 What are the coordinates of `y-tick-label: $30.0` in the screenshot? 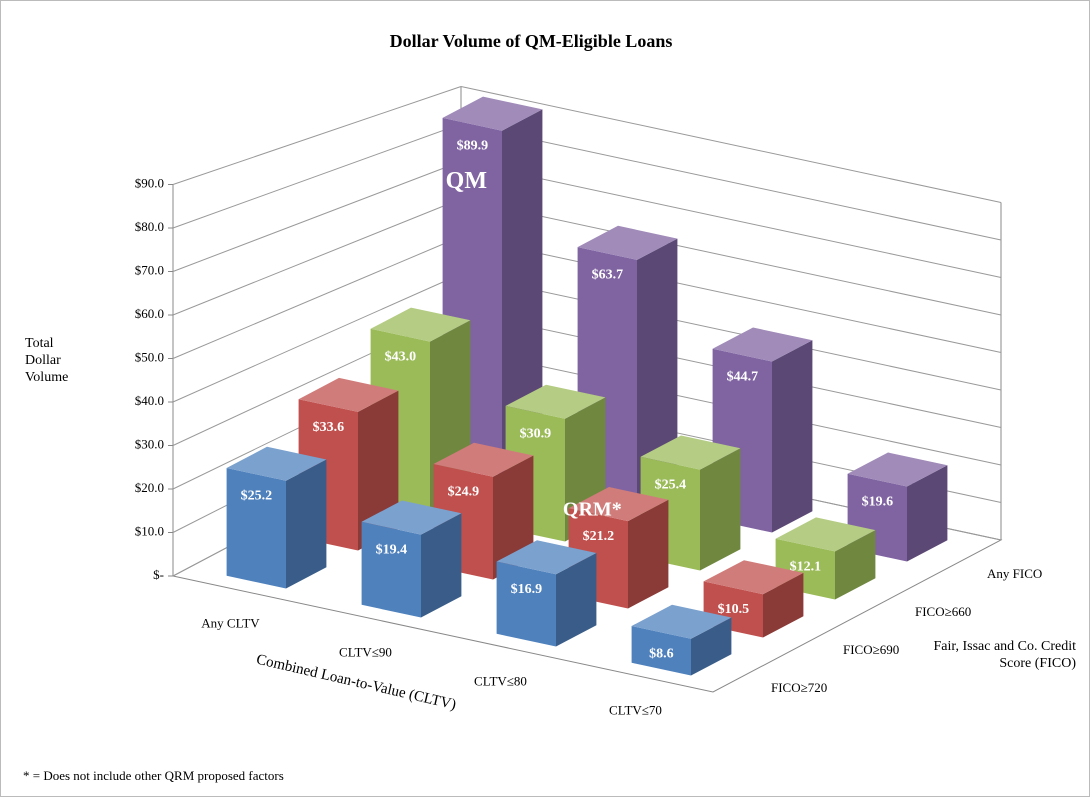 It's located at (149, 443).